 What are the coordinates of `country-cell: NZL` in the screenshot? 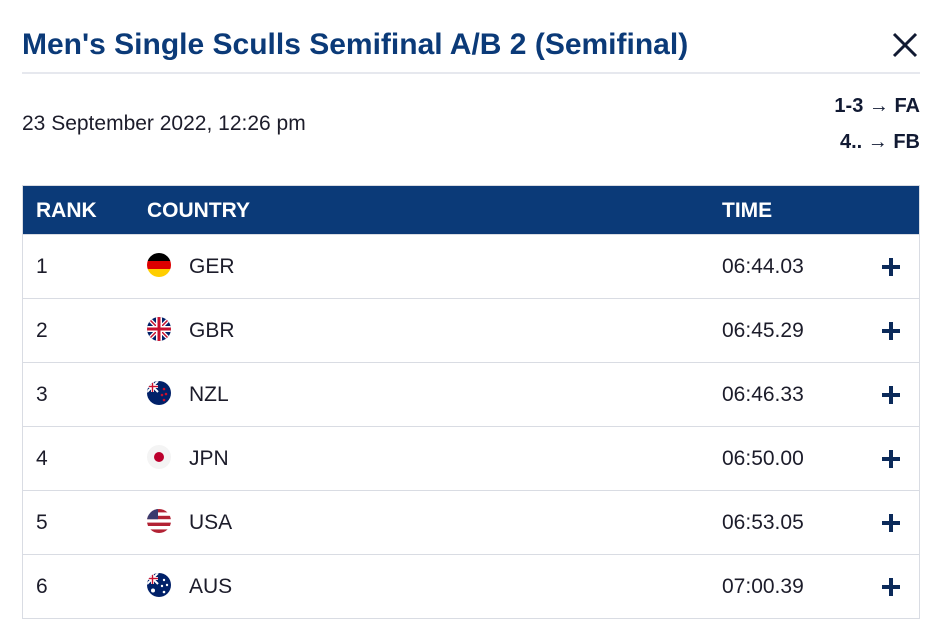 It's located at (209, 394).